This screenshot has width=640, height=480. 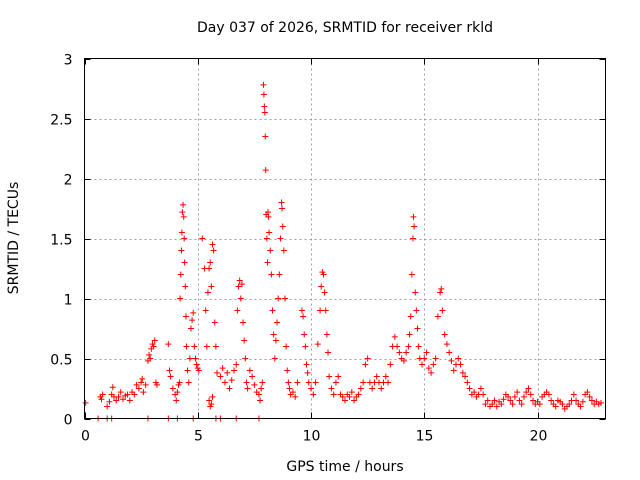 What do you see at coordinates (539, 437) in the screenshot?
I see `x-tick-label: 20` at bounding box center [539, 437].